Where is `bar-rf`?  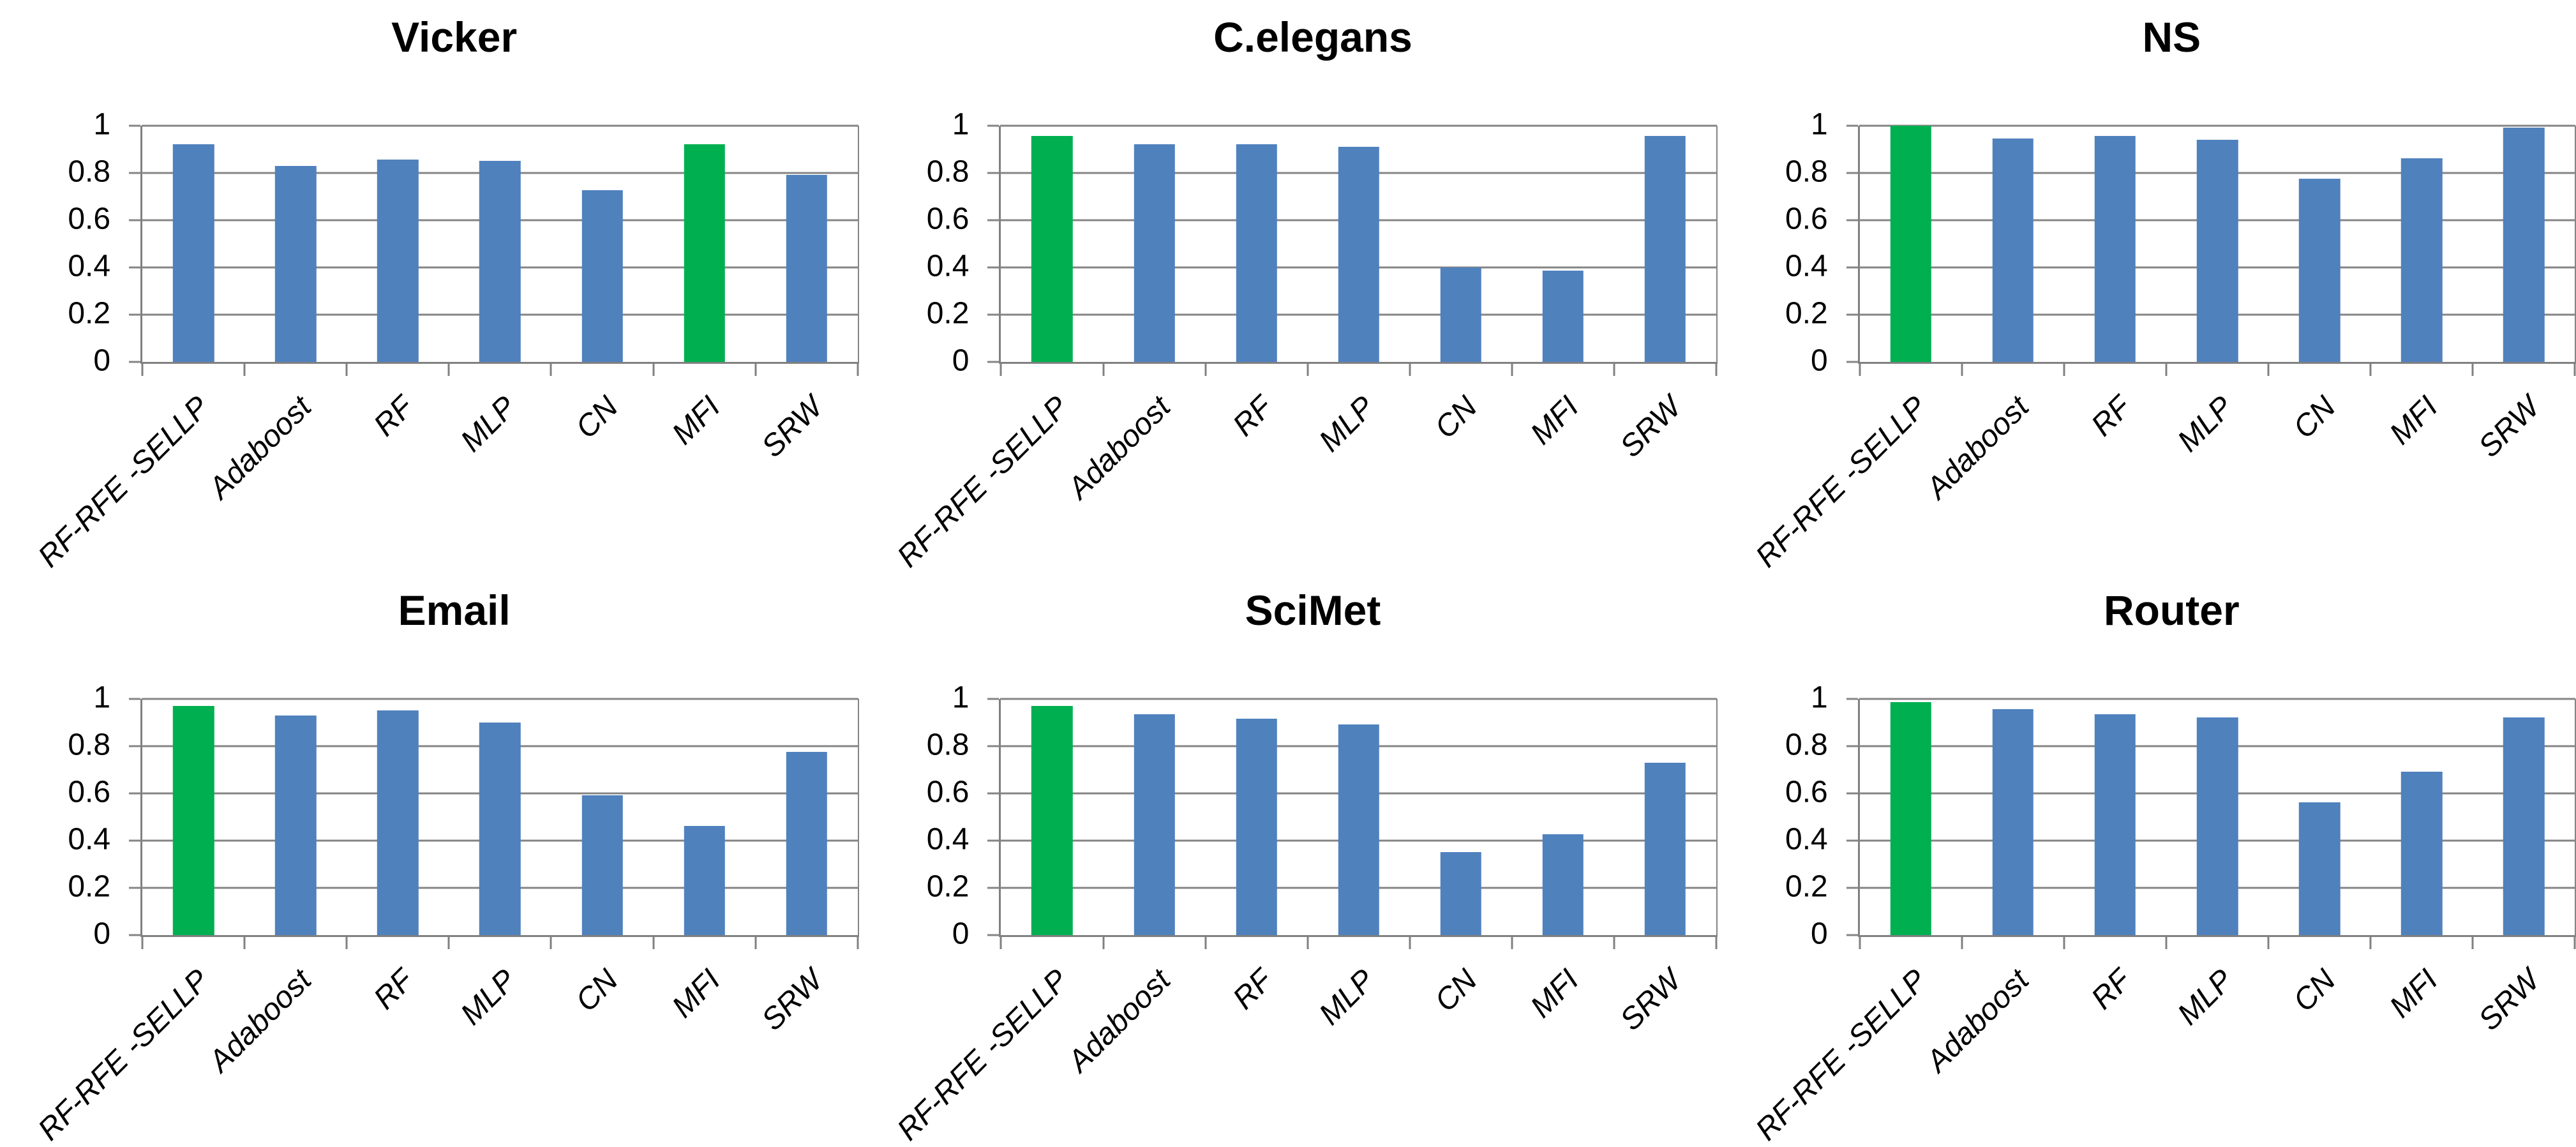 bar-rf is located at coordinates (398, 822).